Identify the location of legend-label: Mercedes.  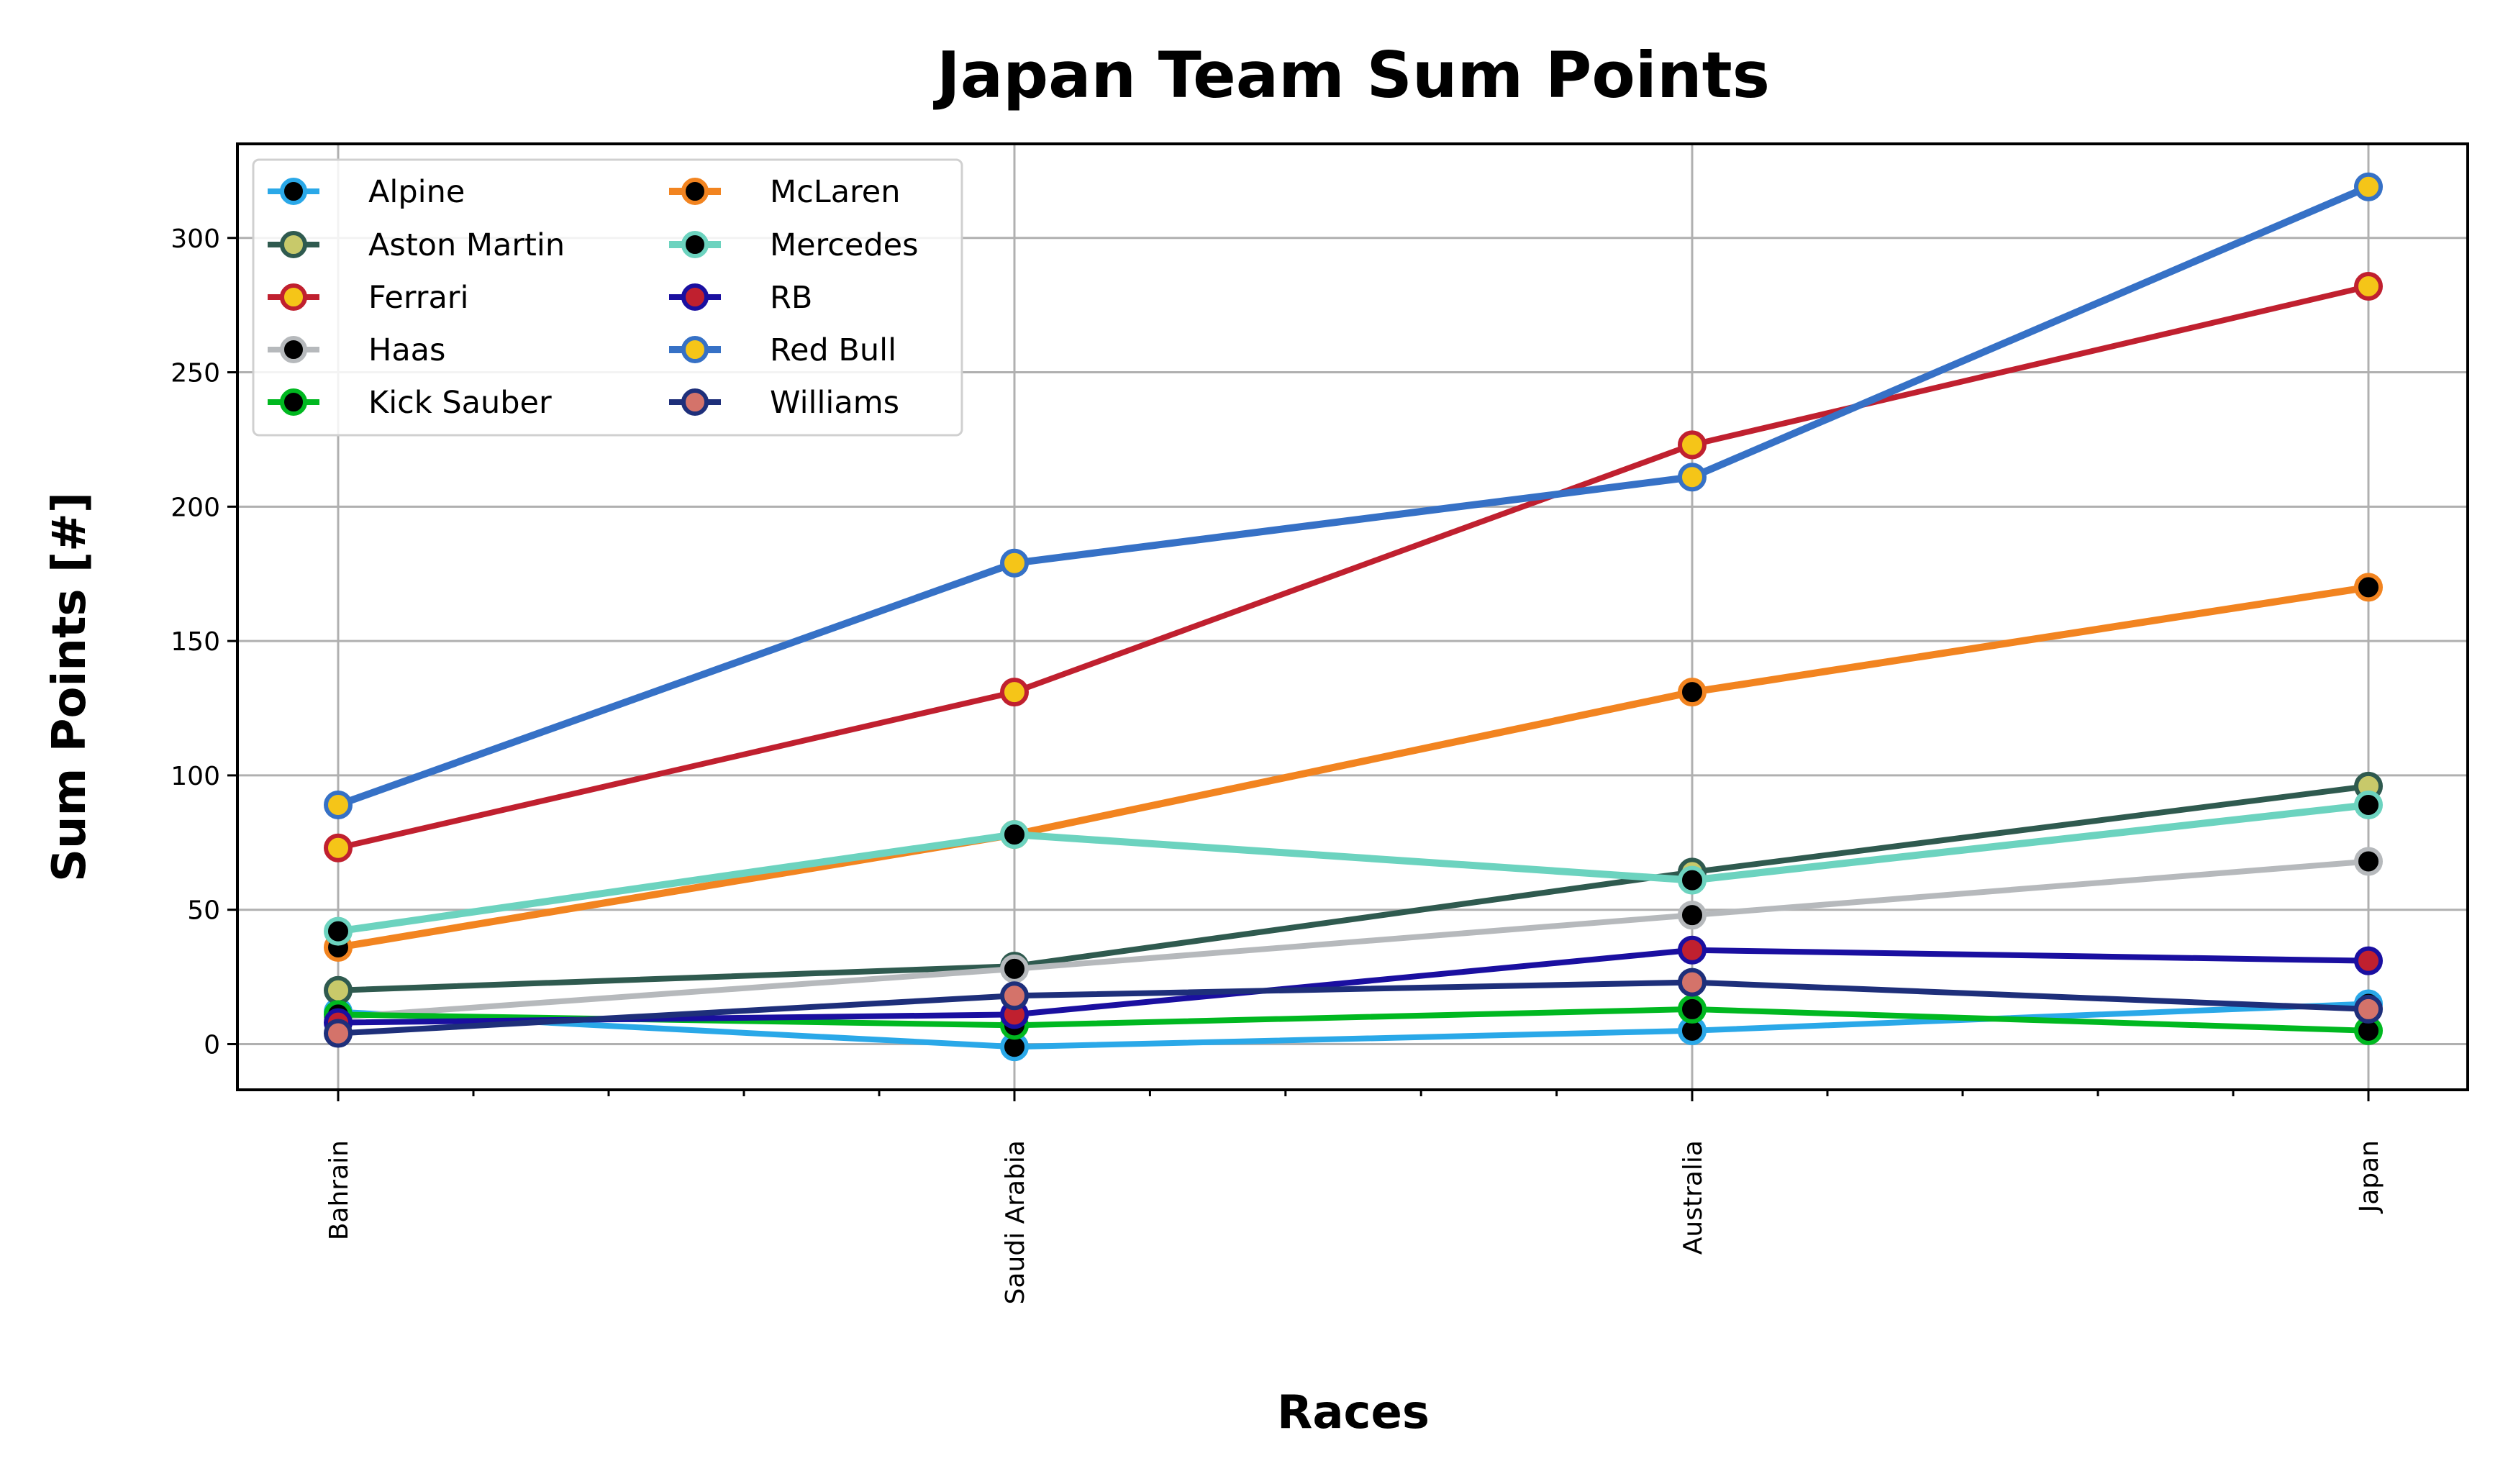
(845, 245).